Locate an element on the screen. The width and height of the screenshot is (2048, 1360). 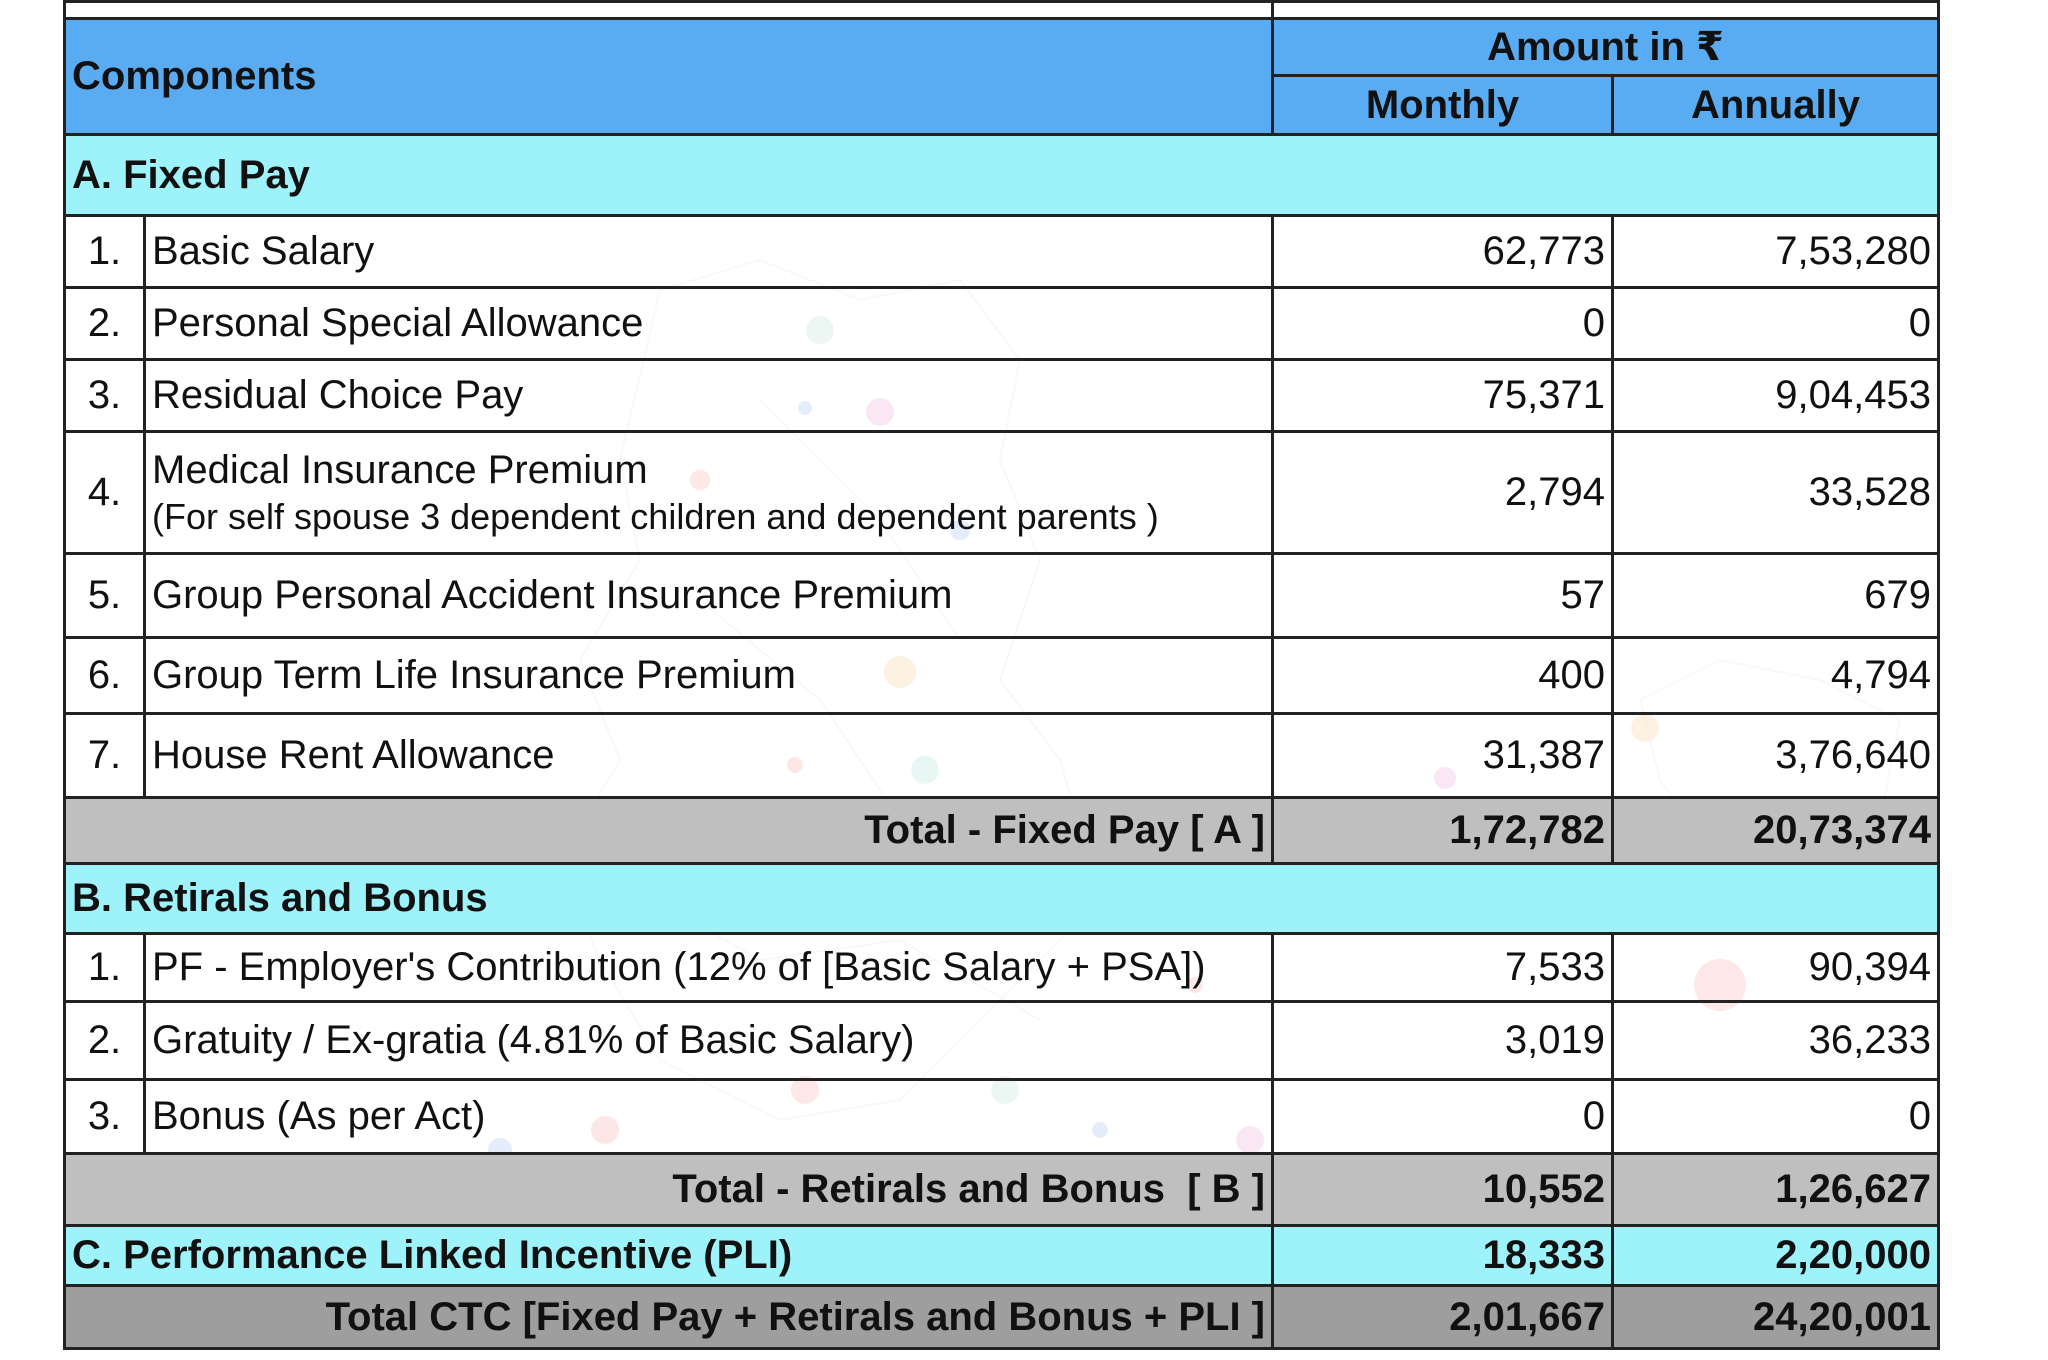
table-top-strip is located at coordinates (1001, 9).